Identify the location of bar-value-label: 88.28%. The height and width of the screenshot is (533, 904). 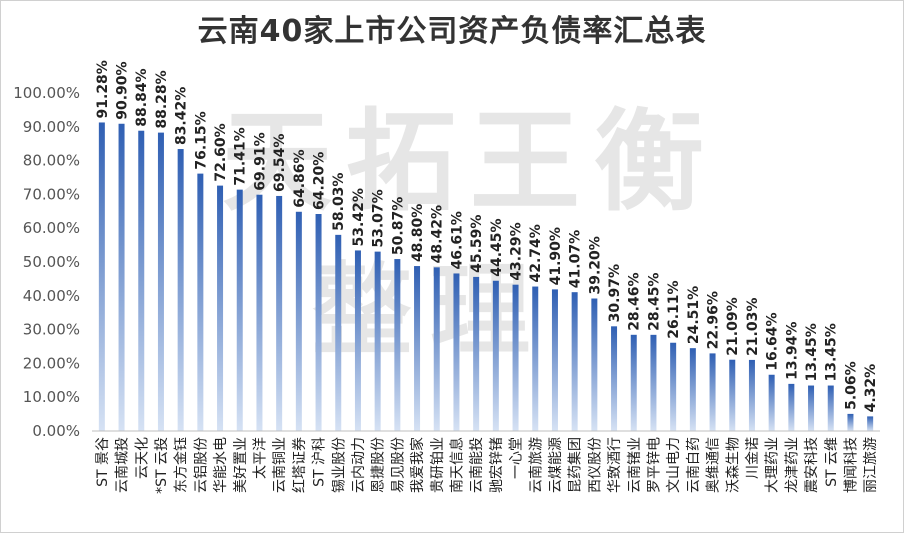
(162, 99).